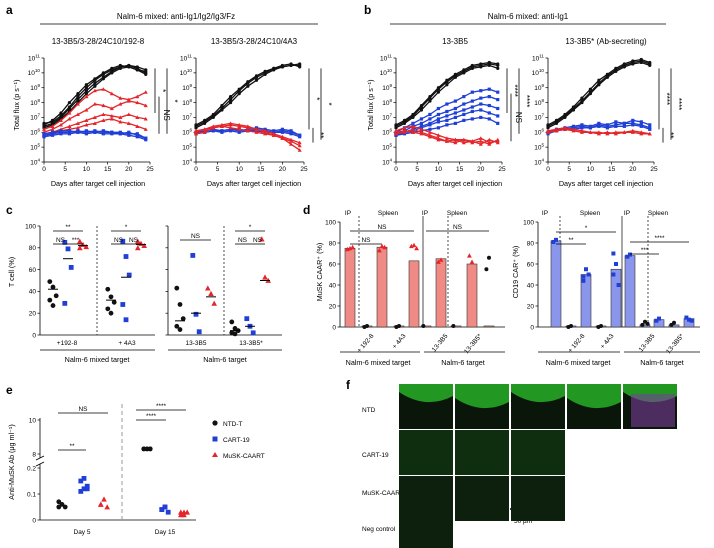 The image size is (714, 548). What do you see at coordinates (187, 87) in the screenshot?
I see `a-right-ytick-label: 10⁹` at bounding box center [187, 87].